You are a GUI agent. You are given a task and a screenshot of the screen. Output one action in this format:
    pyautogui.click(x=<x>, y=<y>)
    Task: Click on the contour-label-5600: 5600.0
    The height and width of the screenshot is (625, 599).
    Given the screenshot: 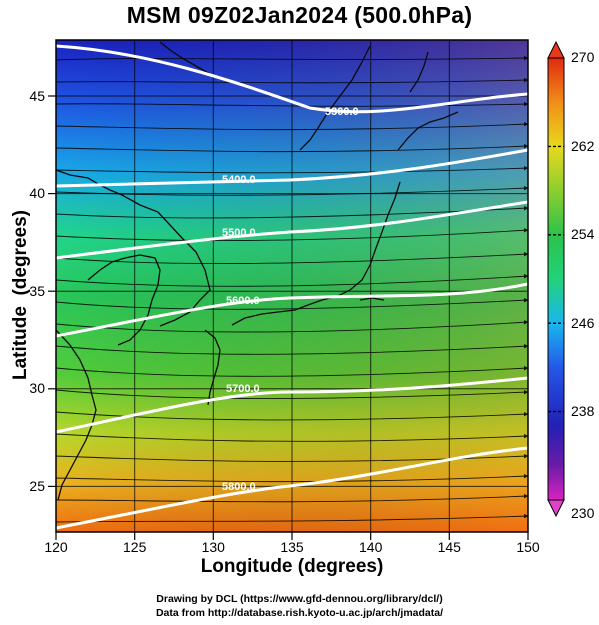 What is the action you would take?
    pyautogui.click(x=243, y=301)
    